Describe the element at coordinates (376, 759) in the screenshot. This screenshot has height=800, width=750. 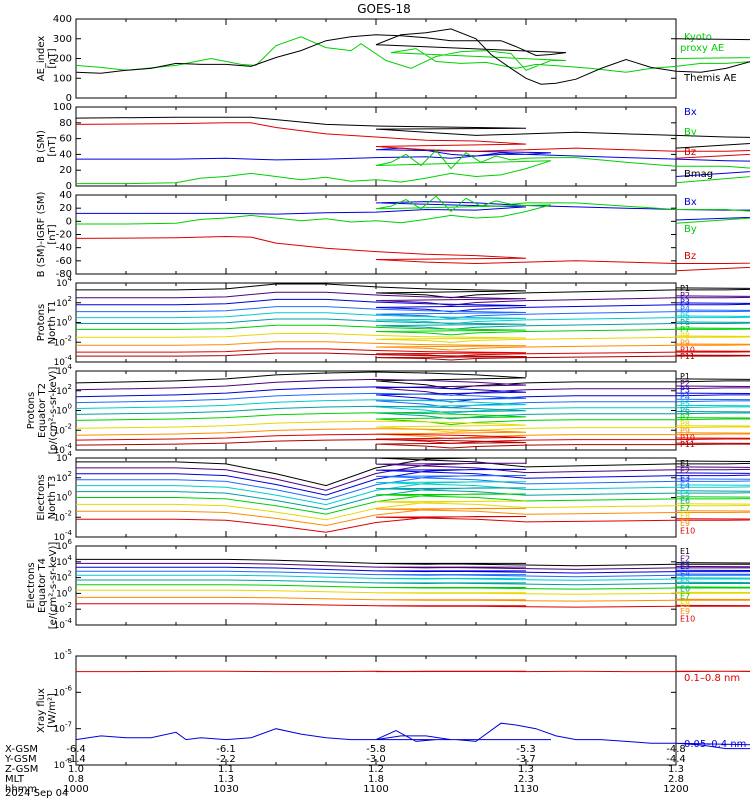
I see `footer-value: -3.0` at that location.